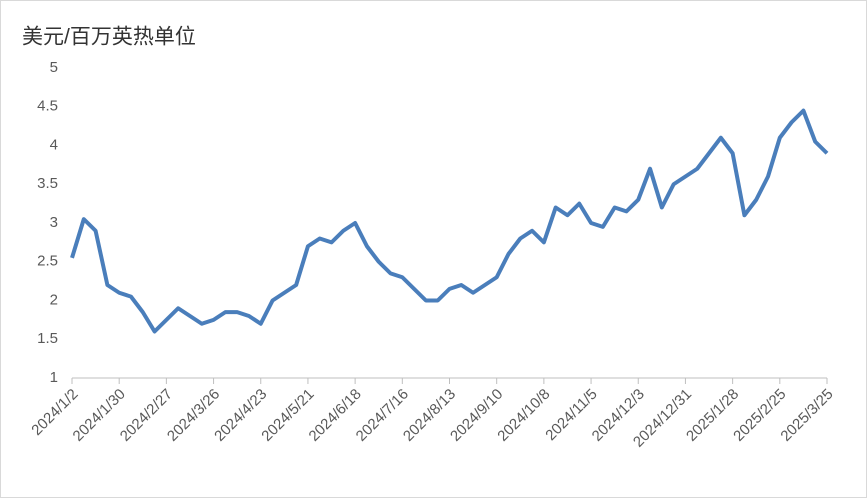 The width and height of the screenshot is (867, 503). Describe the element at coordinates (54, 299) in the screenshot. I see `y-tick-label: 2` at that location.